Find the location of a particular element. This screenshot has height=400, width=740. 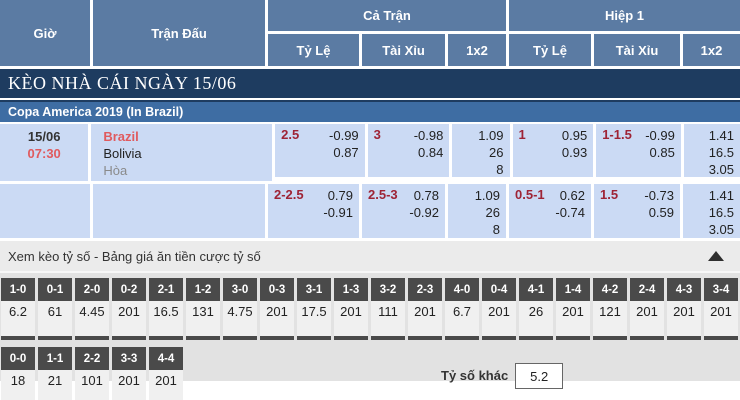

odds-value: 0.62 is located at coordinates (572, 195).